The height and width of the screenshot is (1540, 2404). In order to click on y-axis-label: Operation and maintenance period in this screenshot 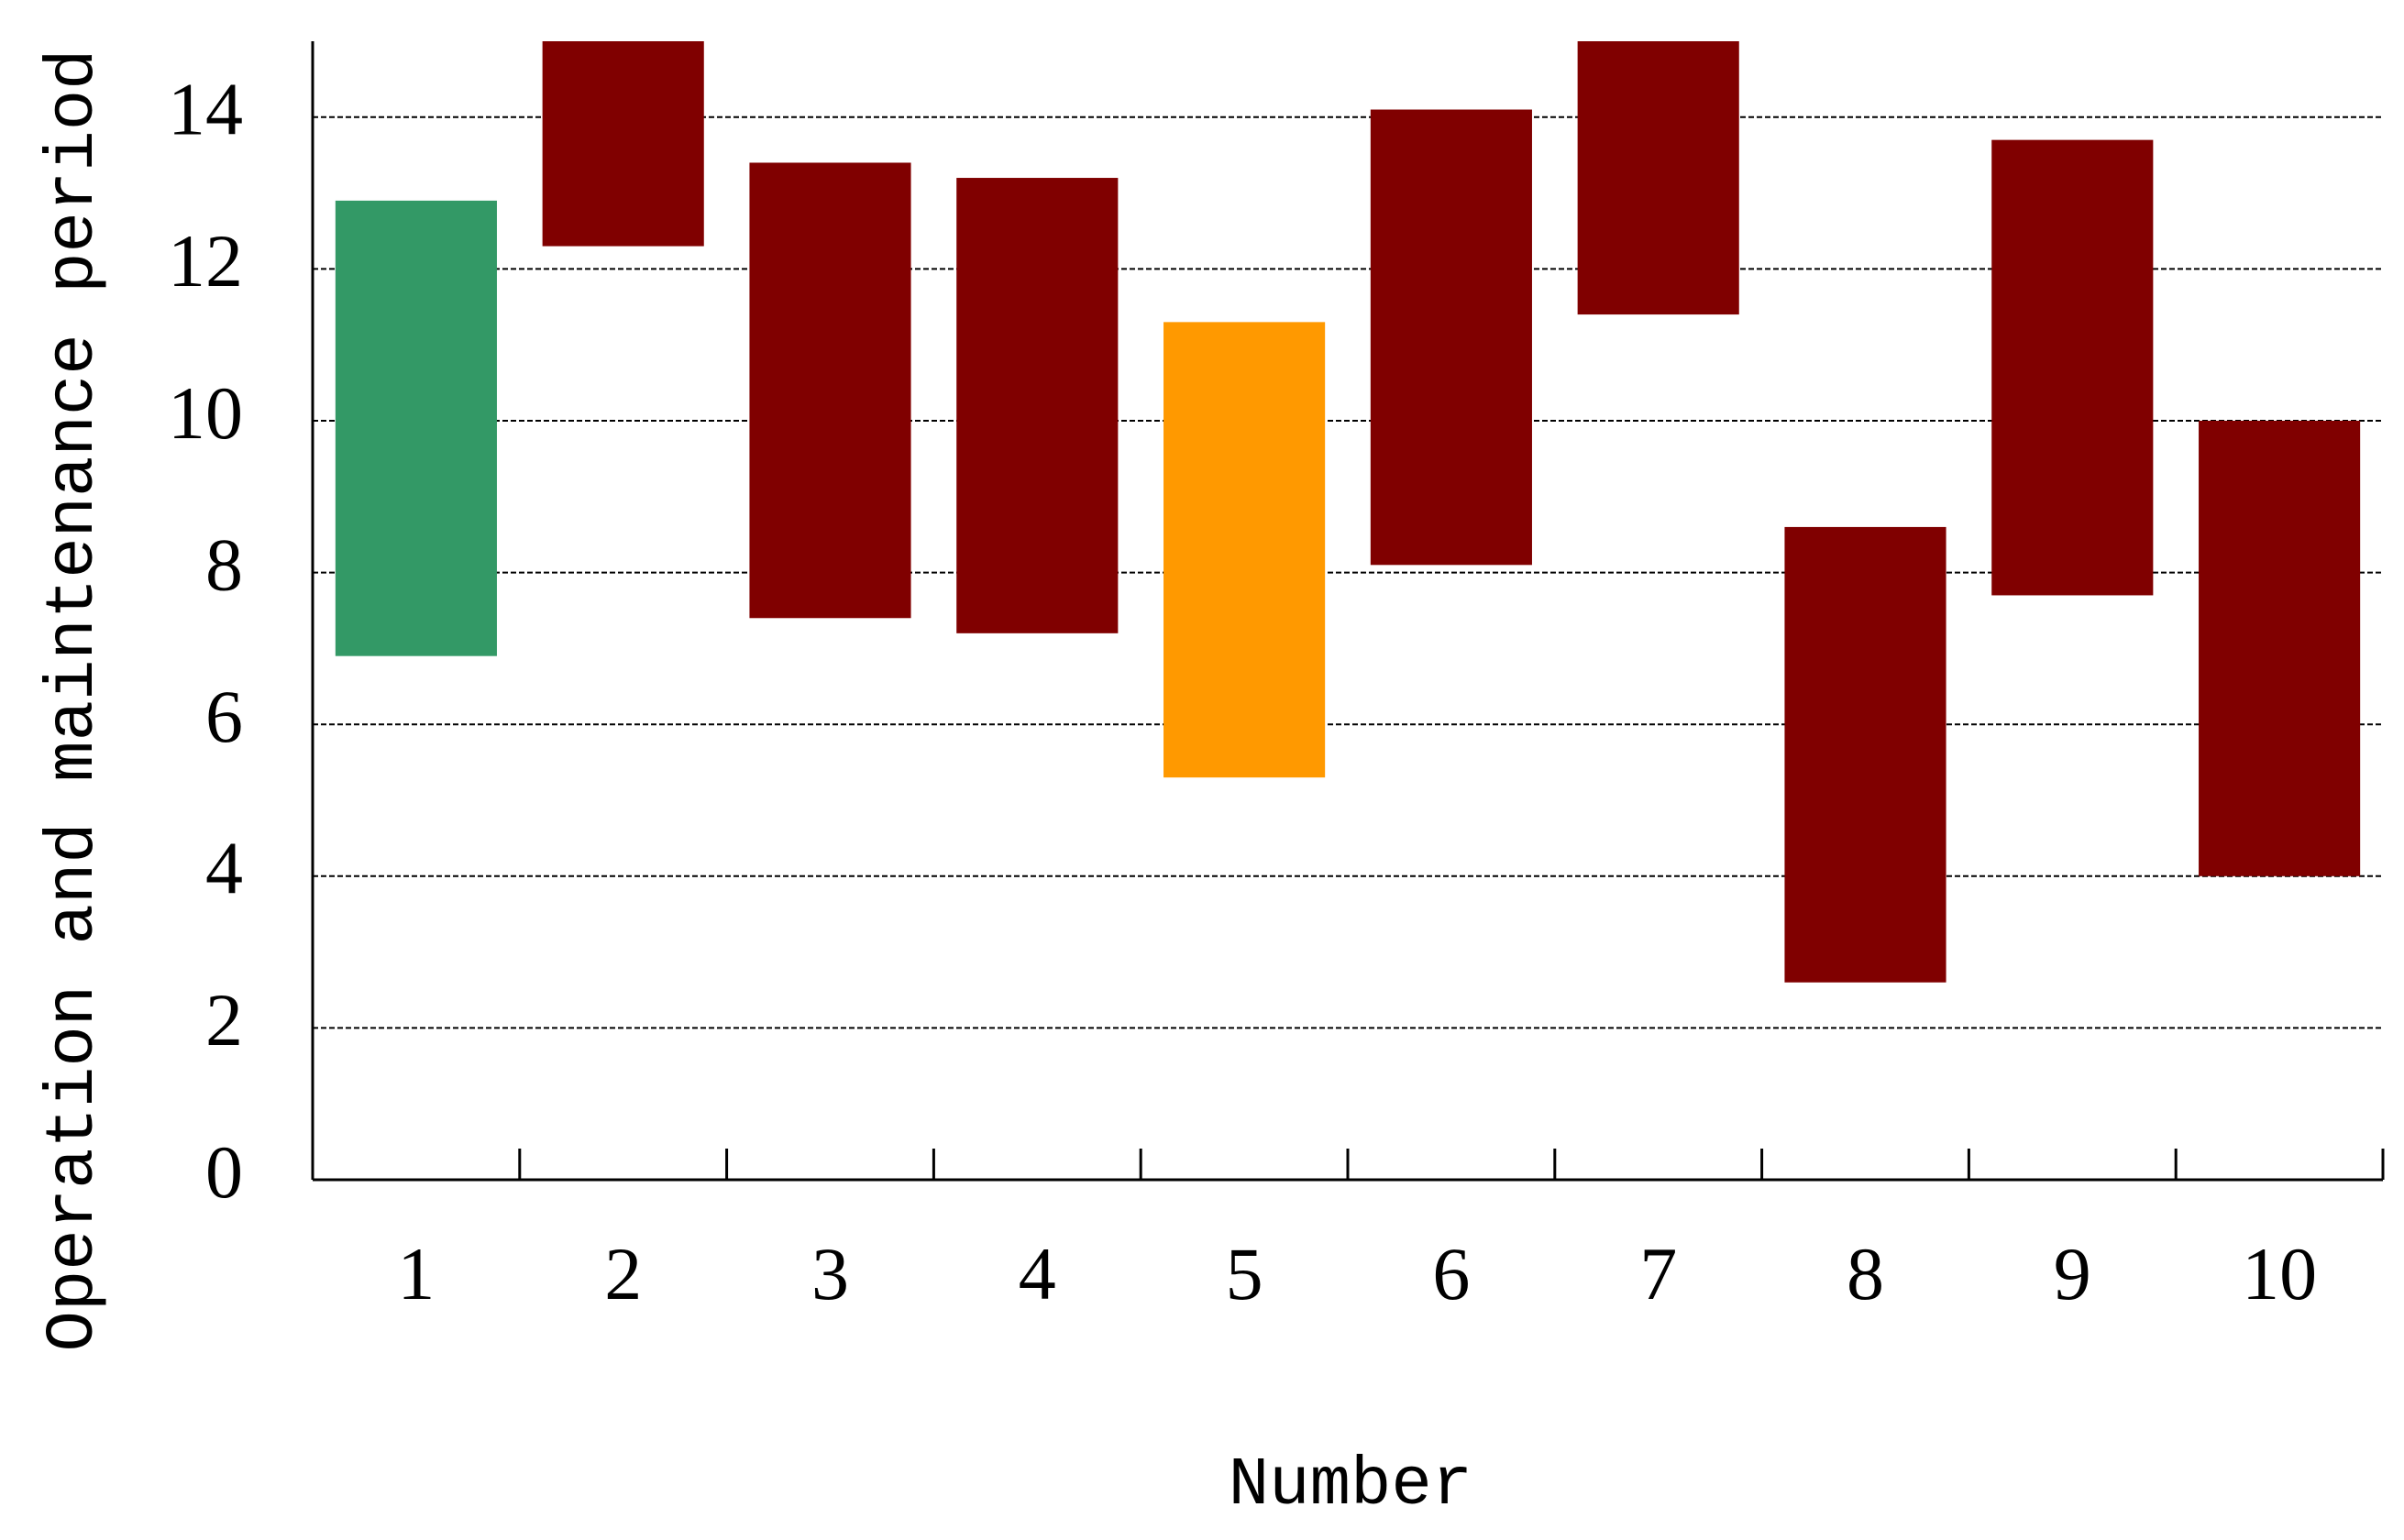, I will do `click(74, 700)`.